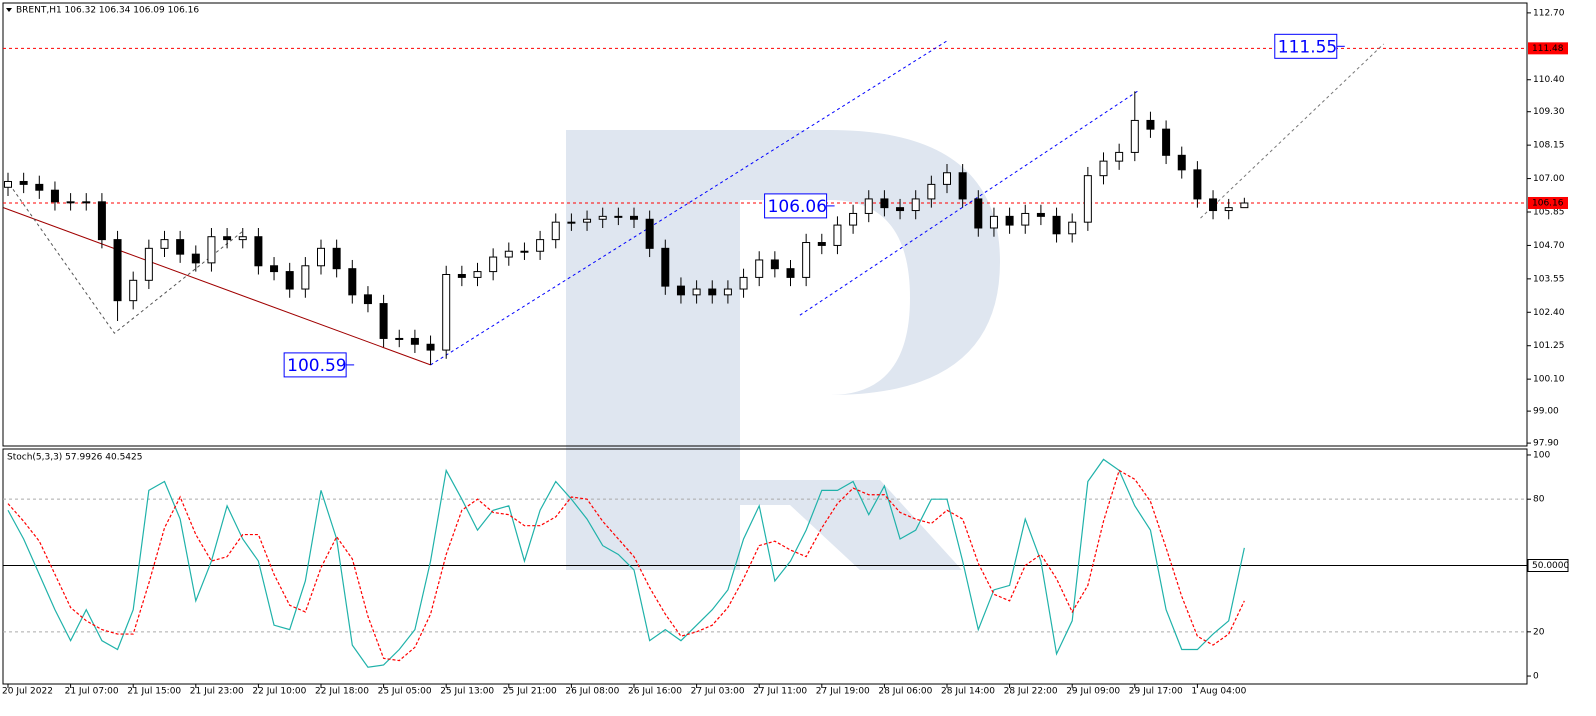 This screenshot has width=1596, height=716. I want to click on level-label: 111.48, so click(1548, 49).